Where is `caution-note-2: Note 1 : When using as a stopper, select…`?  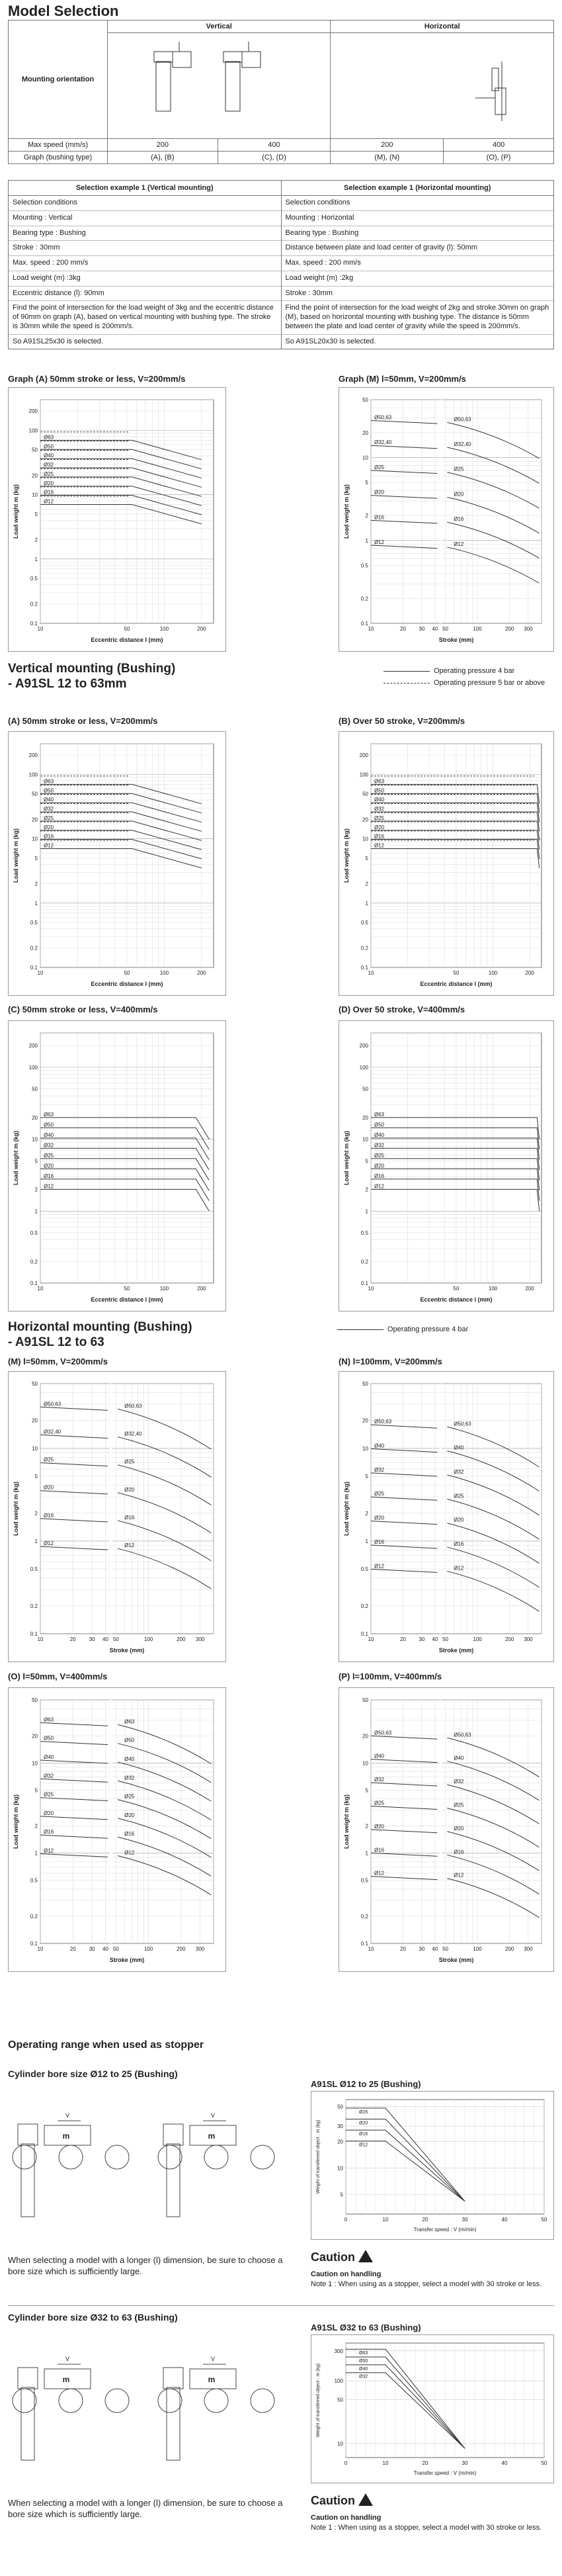
caution-note-2: Note 1 : When using as a stopper, select… is located at coordinates (426, 2528).